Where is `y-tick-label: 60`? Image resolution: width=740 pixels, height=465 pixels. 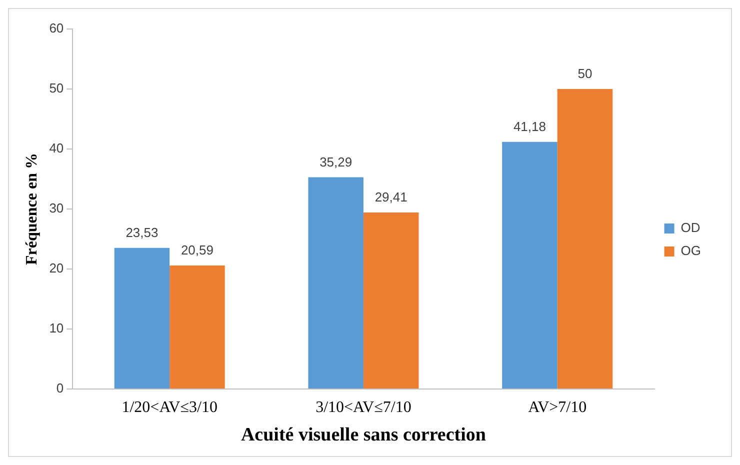 y-tick-label: 60 is located at coordinates (56, 28).